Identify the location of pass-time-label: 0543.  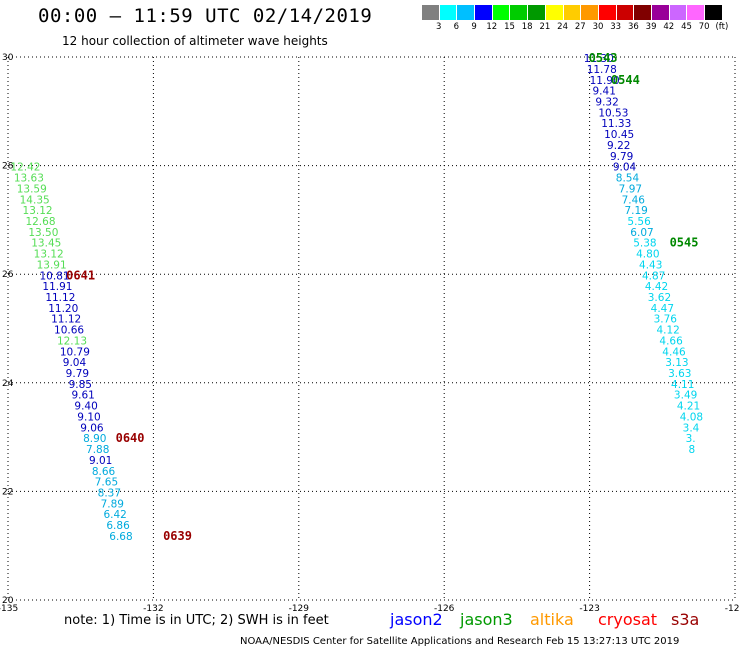
(603, 58).